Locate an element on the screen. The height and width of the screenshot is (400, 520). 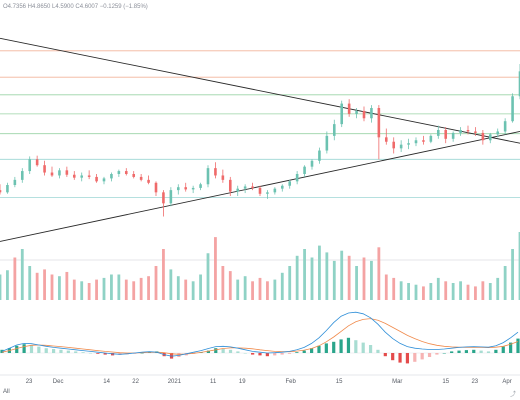
x-axis-tick-label: 23 is located at coordinates (474, 382).